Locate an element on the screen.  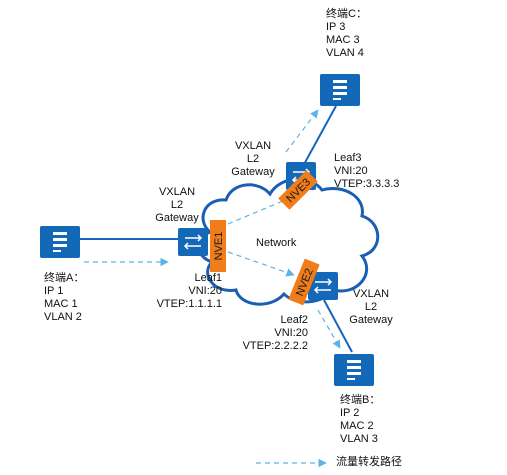
leaf2-vni: VNI:20 is located at coordinates (291, 333).